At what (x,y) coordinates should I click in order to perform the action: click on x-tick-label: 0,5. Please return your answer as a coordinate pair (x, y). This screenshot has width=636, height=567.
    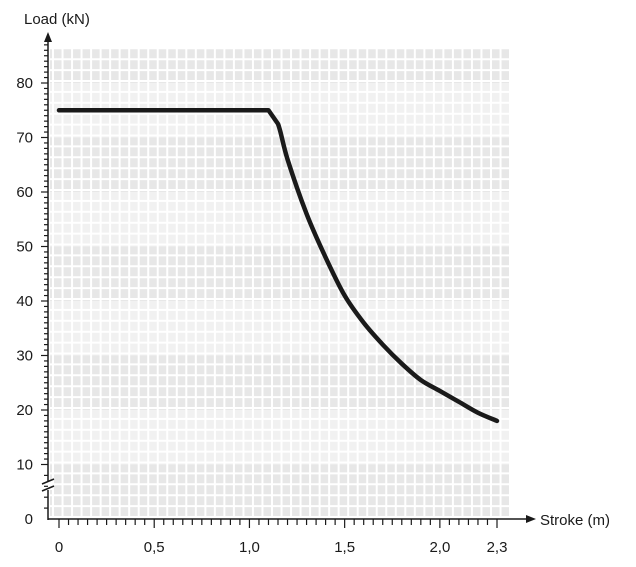
    Looking at the image, I should click on (154, 547).